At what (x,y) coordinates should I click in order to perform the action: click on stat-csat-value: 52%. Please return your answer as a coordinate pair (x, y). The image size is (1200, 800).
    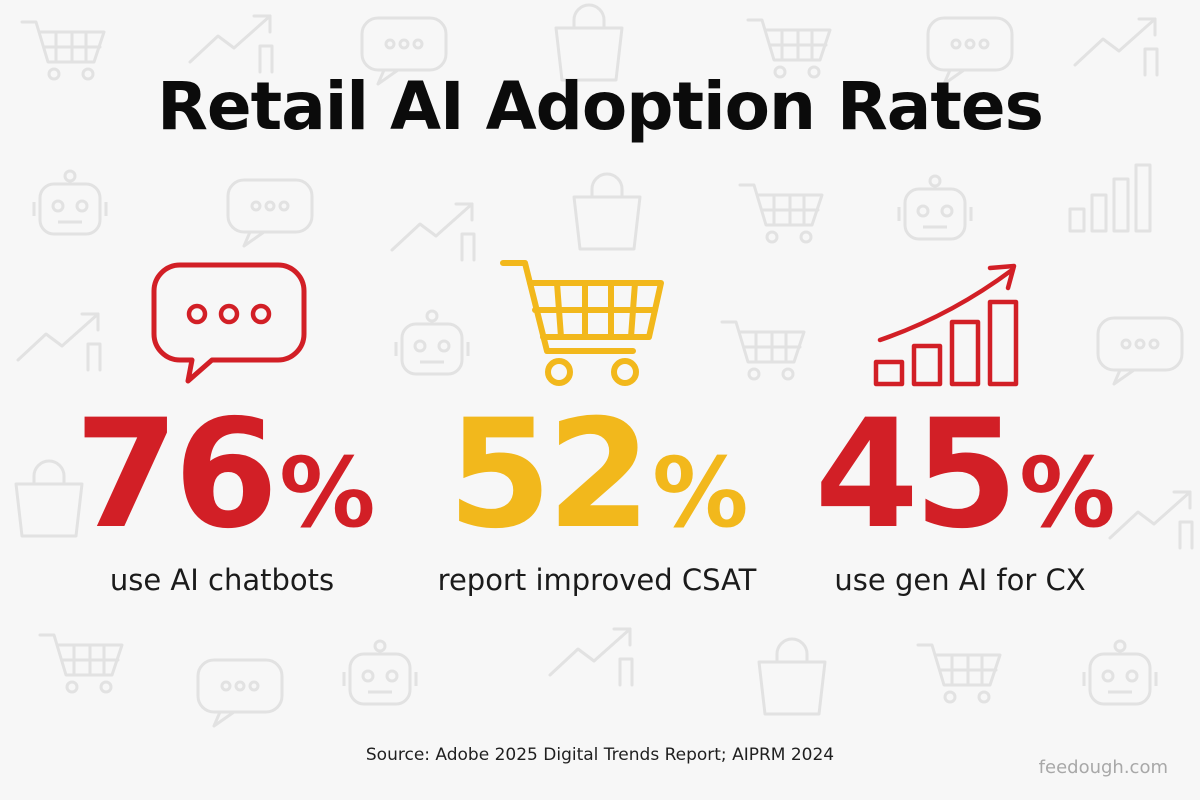
    Looking at the image, I should click on (598, 475).